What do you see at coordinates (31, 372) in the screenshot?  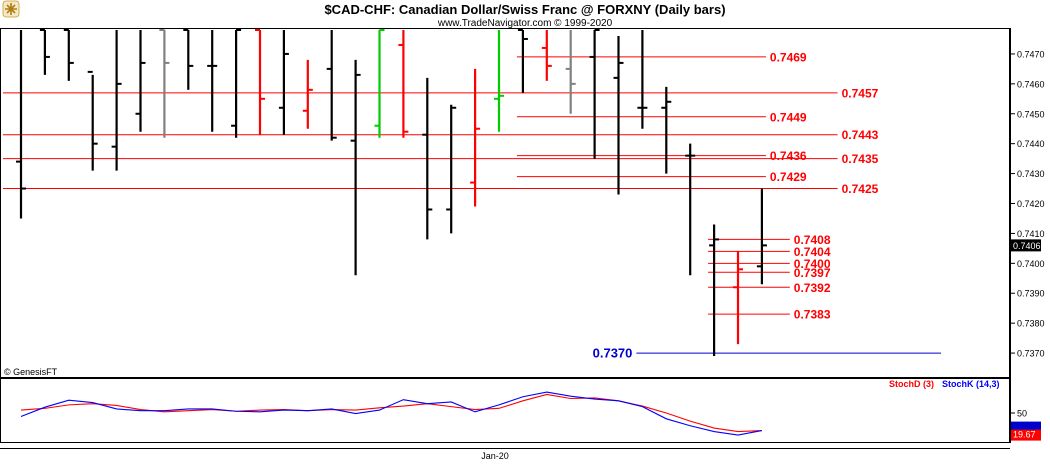 I see `copyright-label: © GenesisFT` at bounding box center [31, 372].